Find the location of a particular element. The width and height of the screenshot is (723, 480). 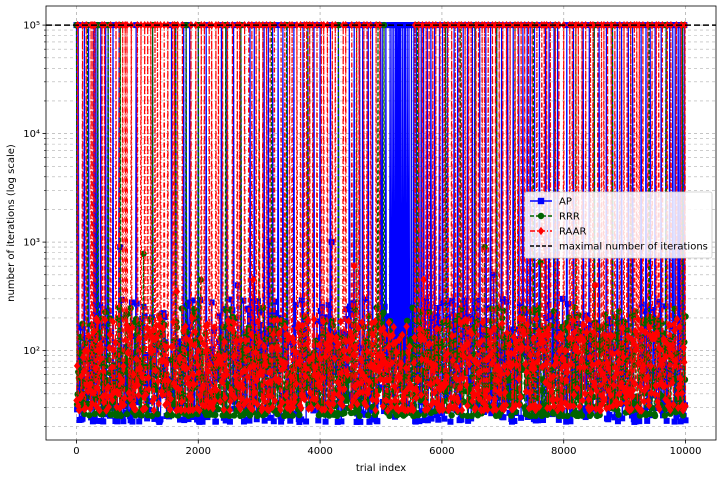

x-tick-label: 10000 is located at coordinates (686, 451).